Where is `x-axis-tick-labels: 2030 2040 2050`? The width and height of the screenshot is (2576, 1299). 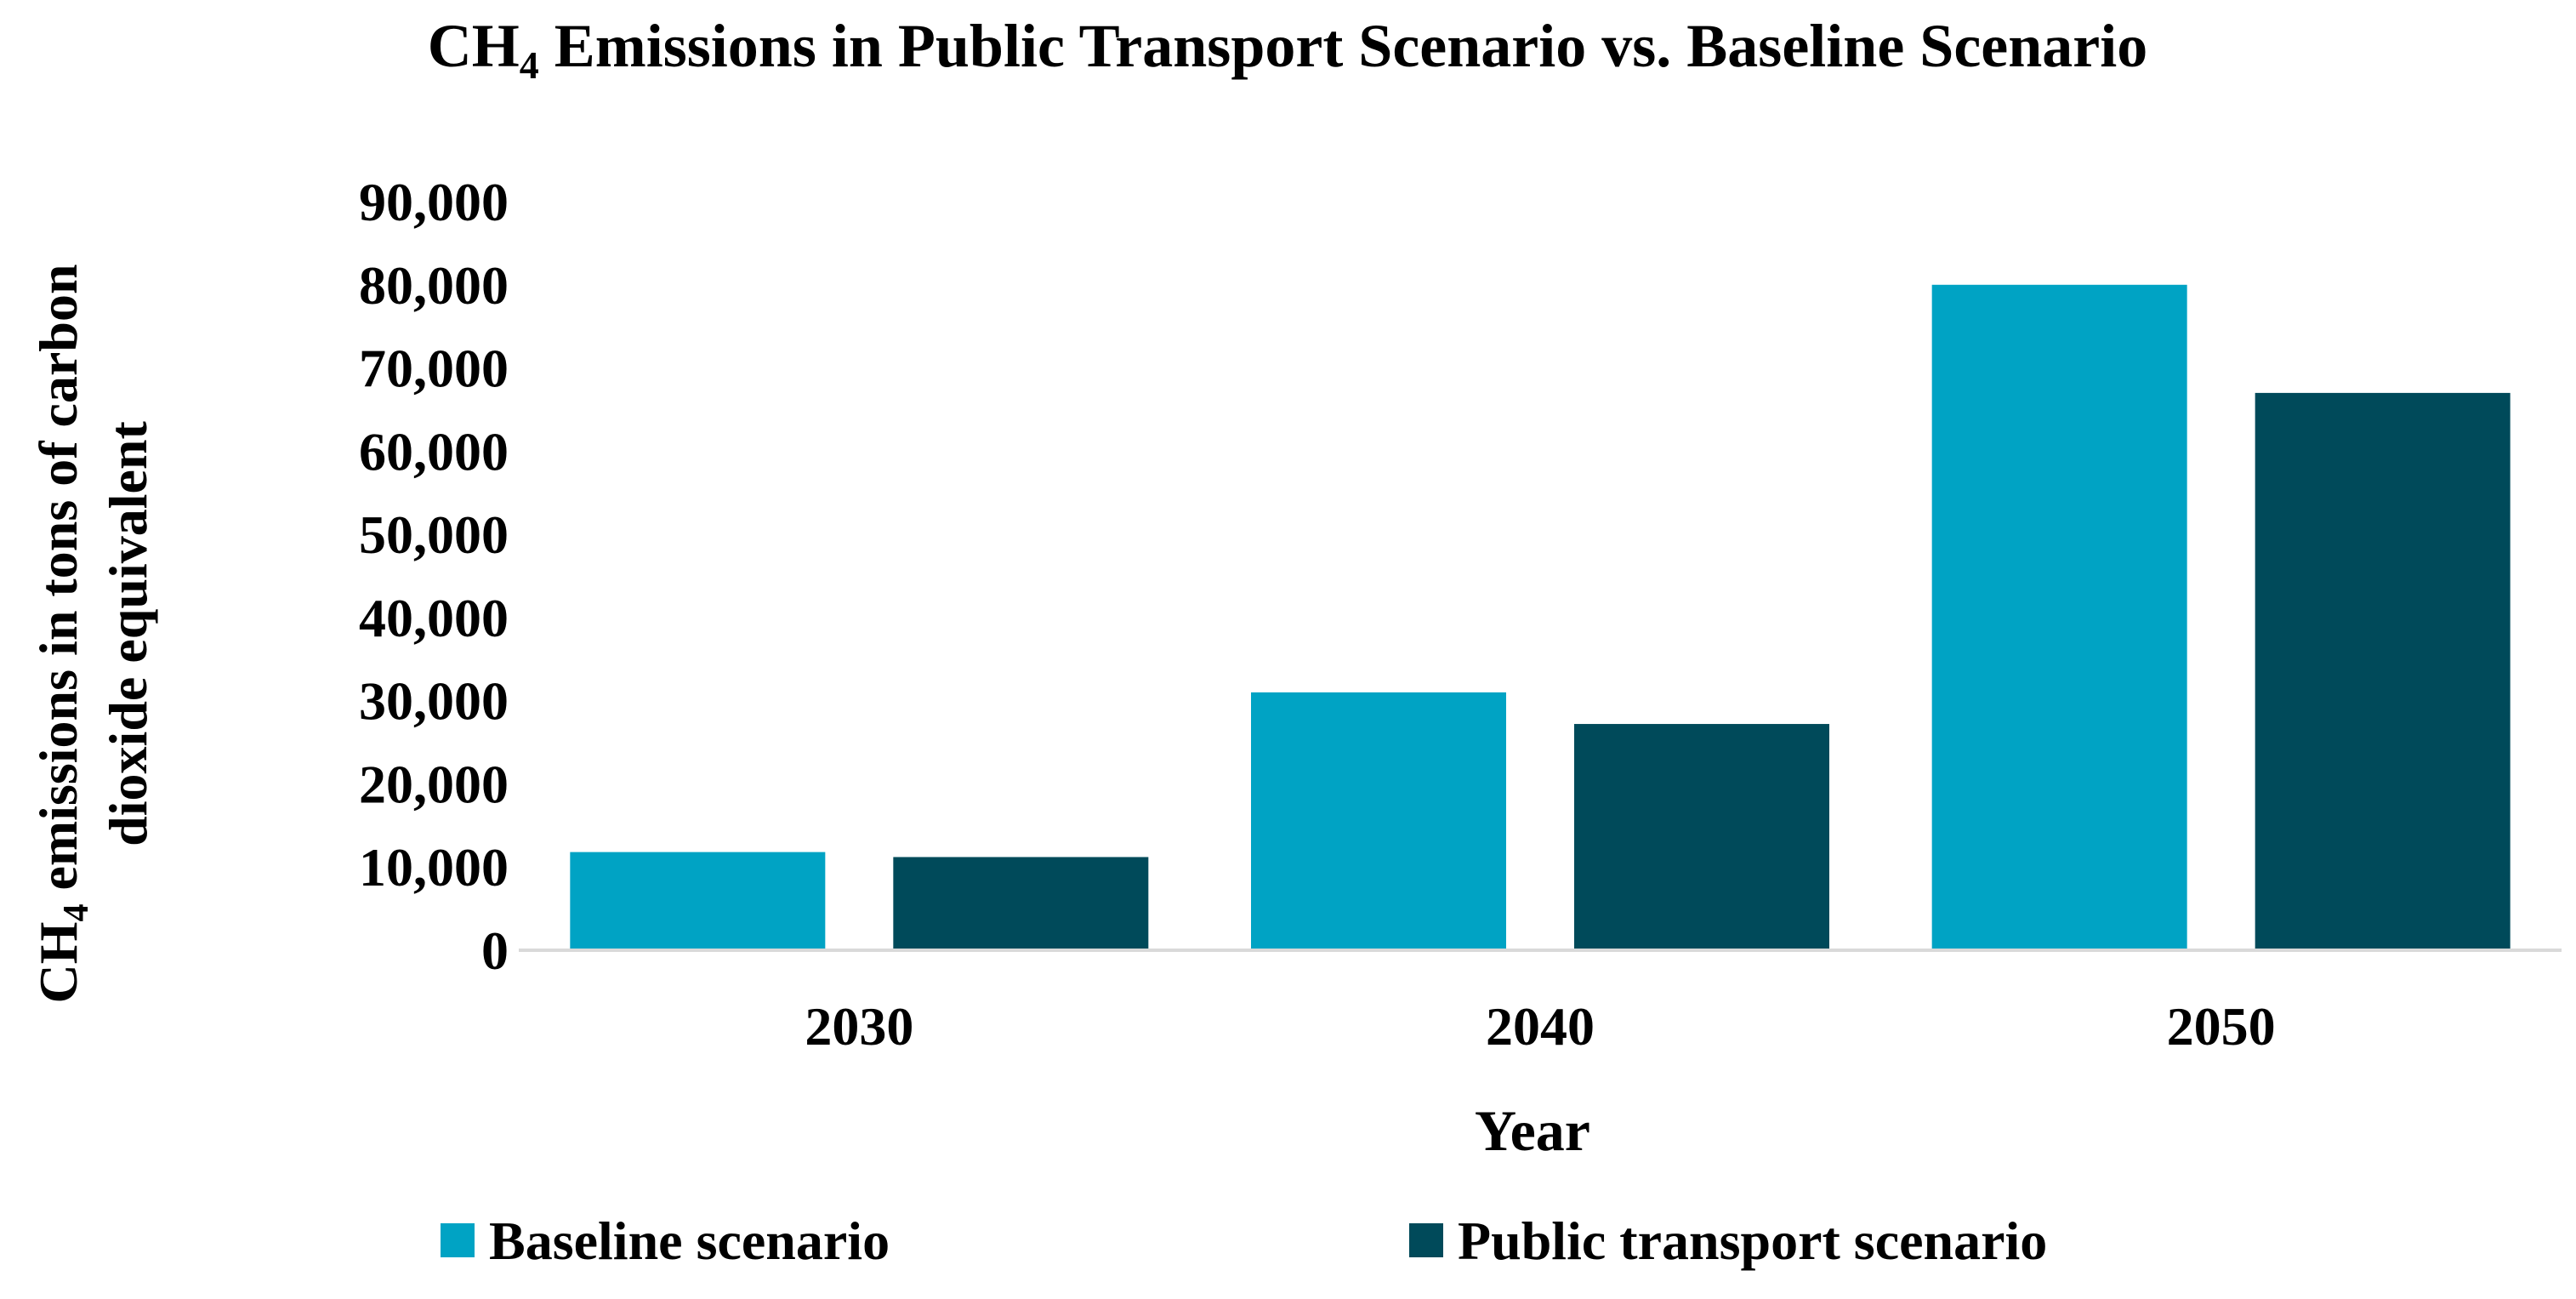 x-axis-tick-labels: 2030 2040 2050 is located at coordinates (1540, 1026).